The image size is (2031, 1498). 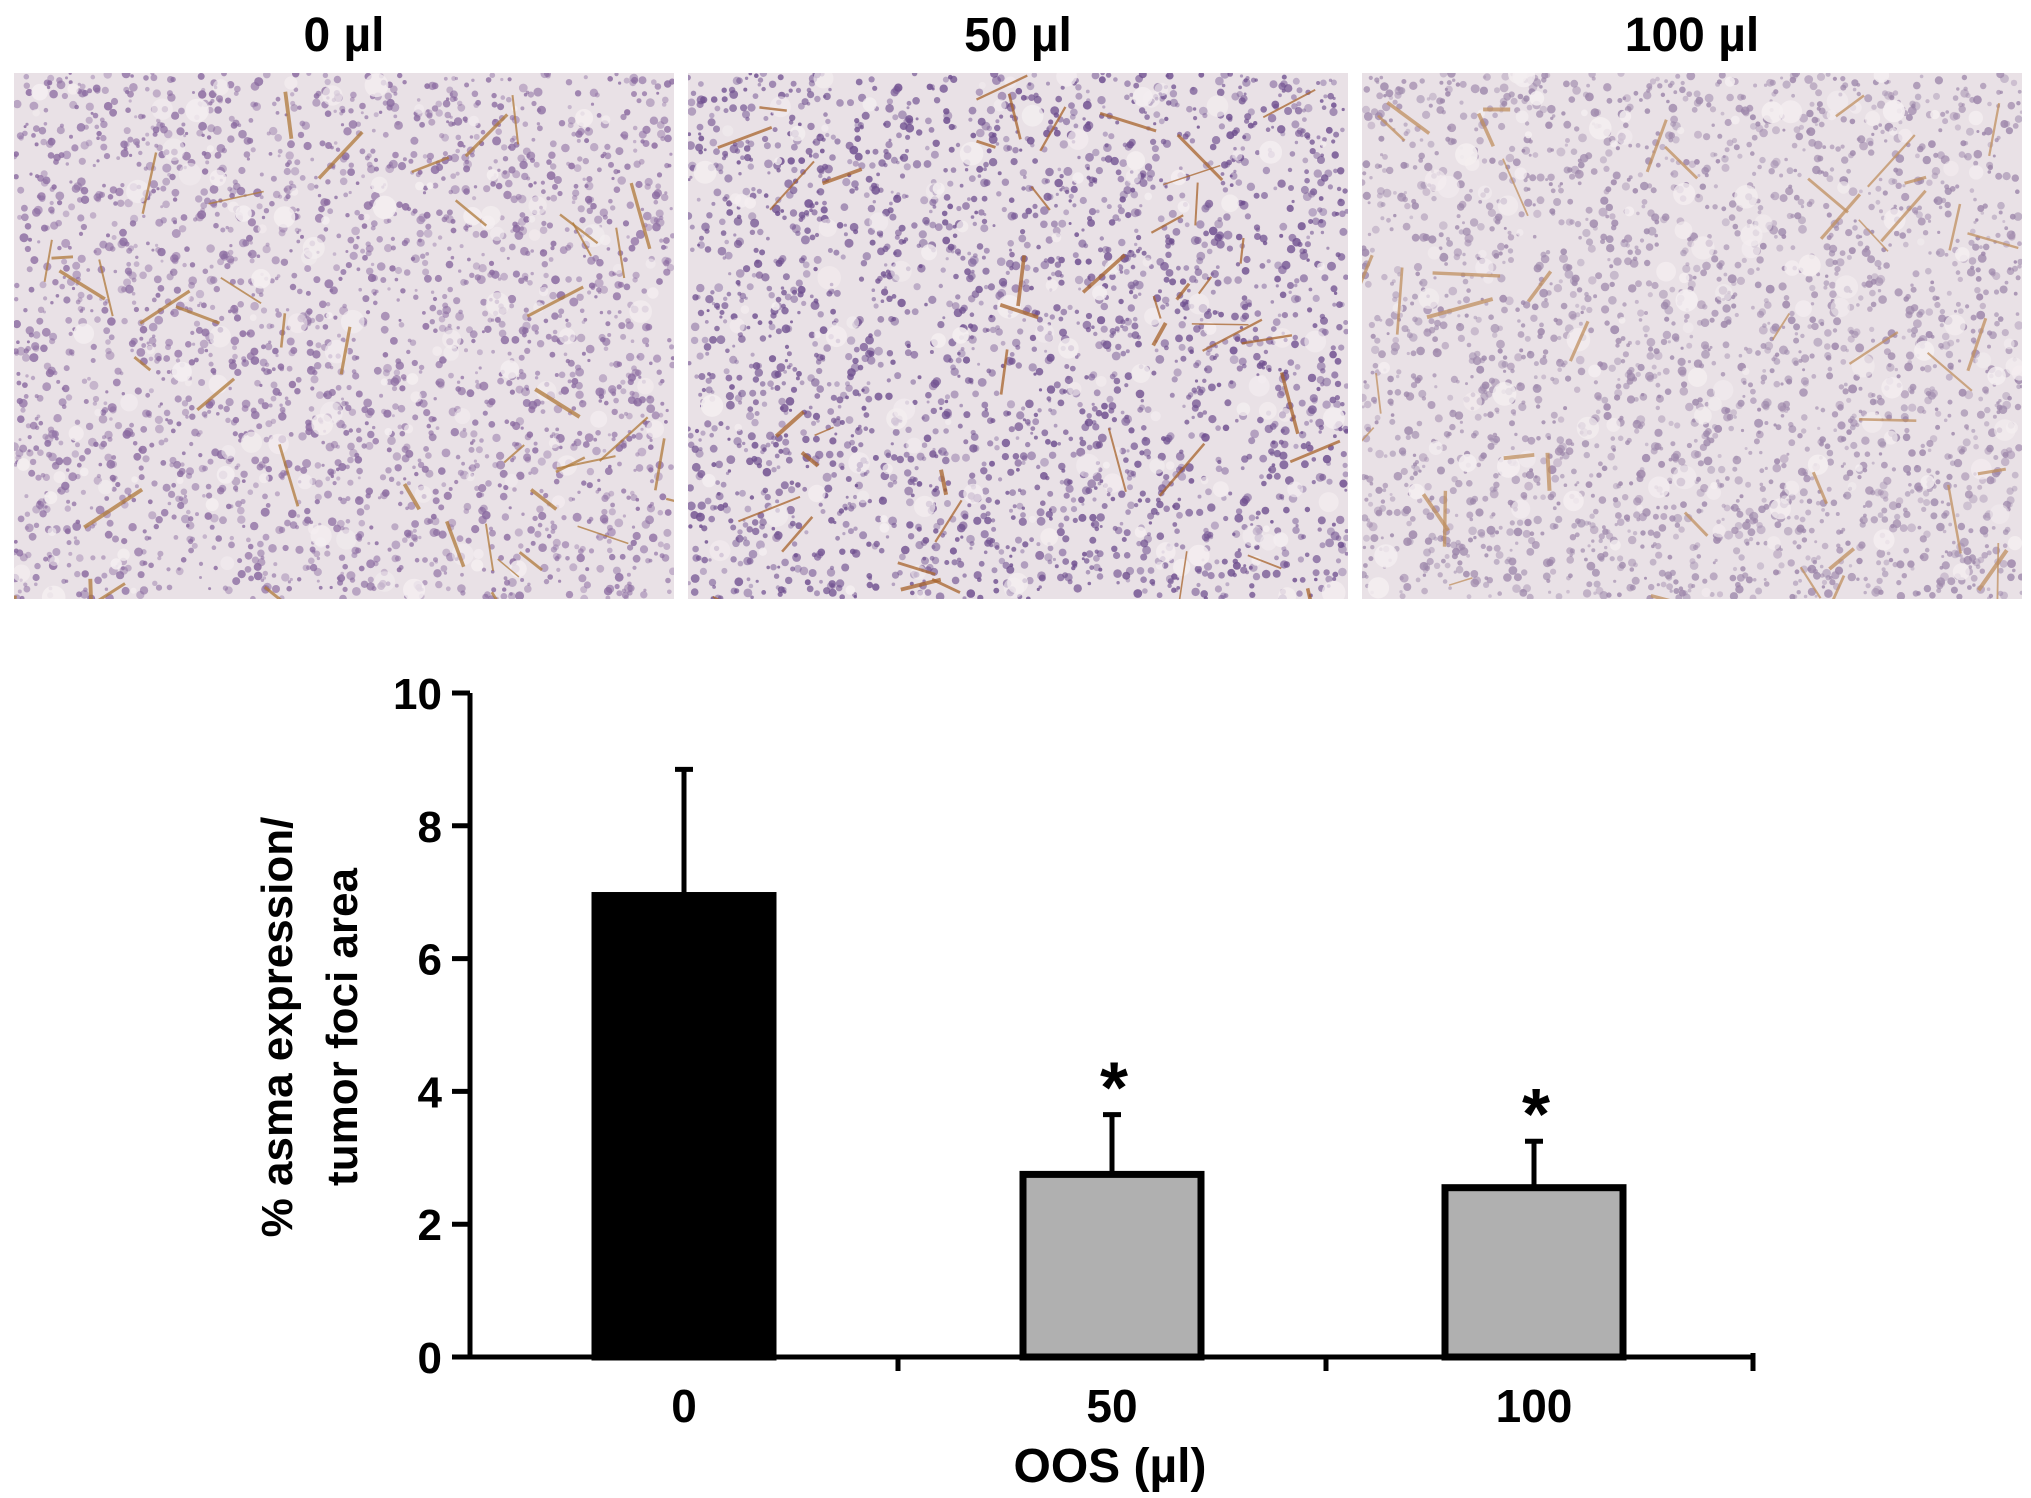 I want to click on significance-marker-1: *, so click(x=1114, y=1089).